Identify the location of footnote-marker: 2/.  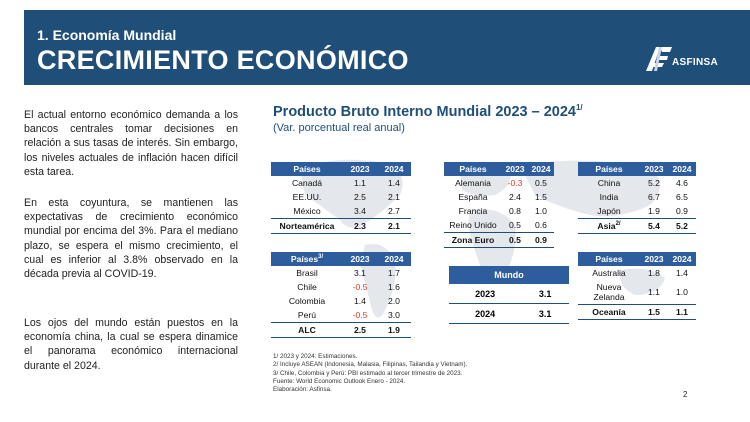
(618, 224).